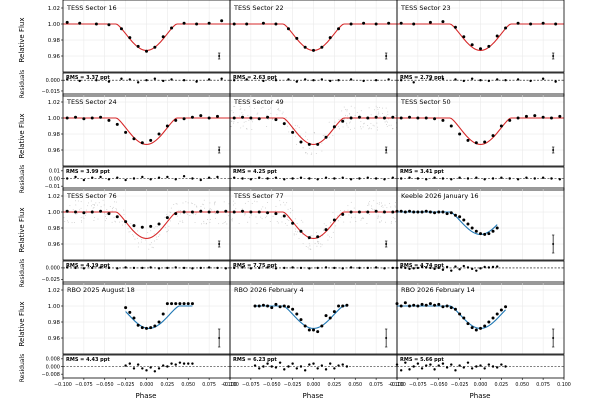  I want to click on x-tick-label: −0.025, so click(293, 385).